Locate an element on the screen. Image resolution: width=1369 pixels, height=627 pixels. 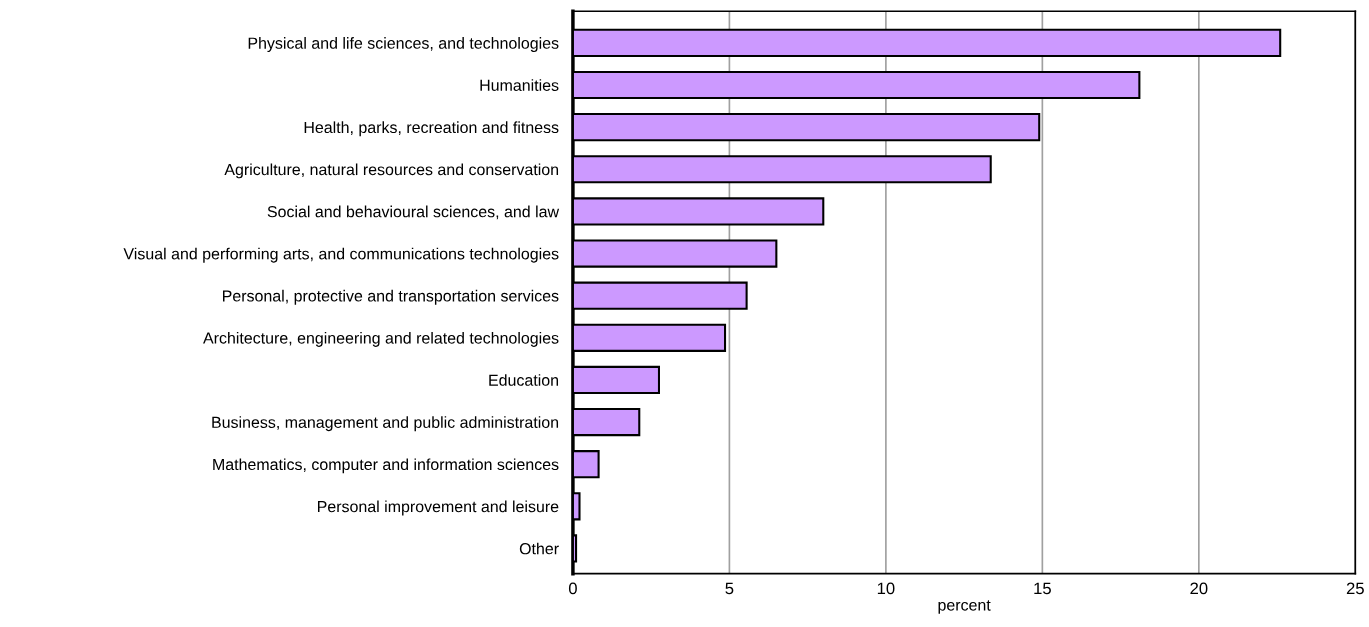
y-tick-label: Physical and life sciences, and technologies is located at coordinates (403, 44).